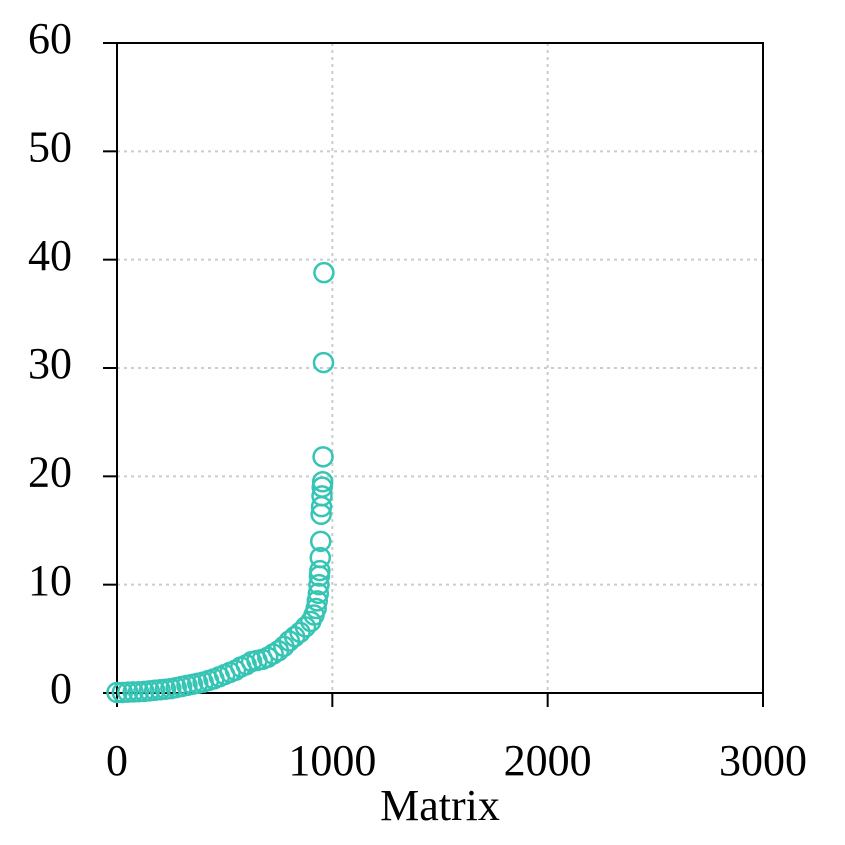  Describe the element at coordinates (50, 146) in the screenshot. I see `y-tick-label: 50` at that location.